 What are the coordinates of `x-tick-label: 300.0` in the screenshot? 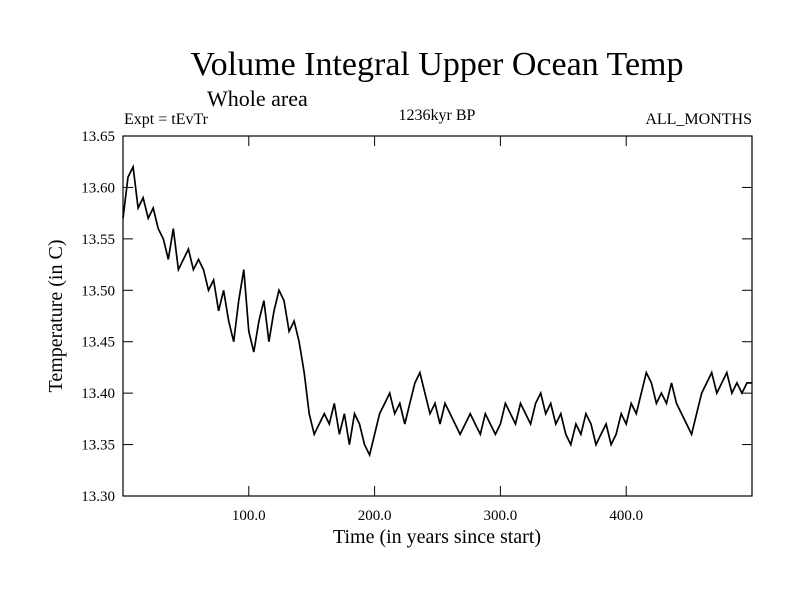 It's located at (501, 516).